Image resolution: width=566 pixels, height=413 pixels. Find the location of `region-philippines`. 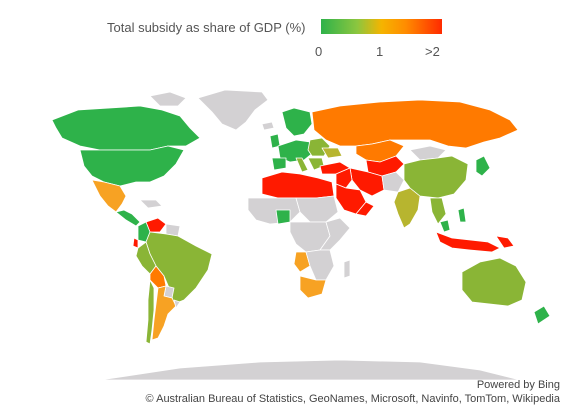

region-philippines is located at coordinates (462, 215).